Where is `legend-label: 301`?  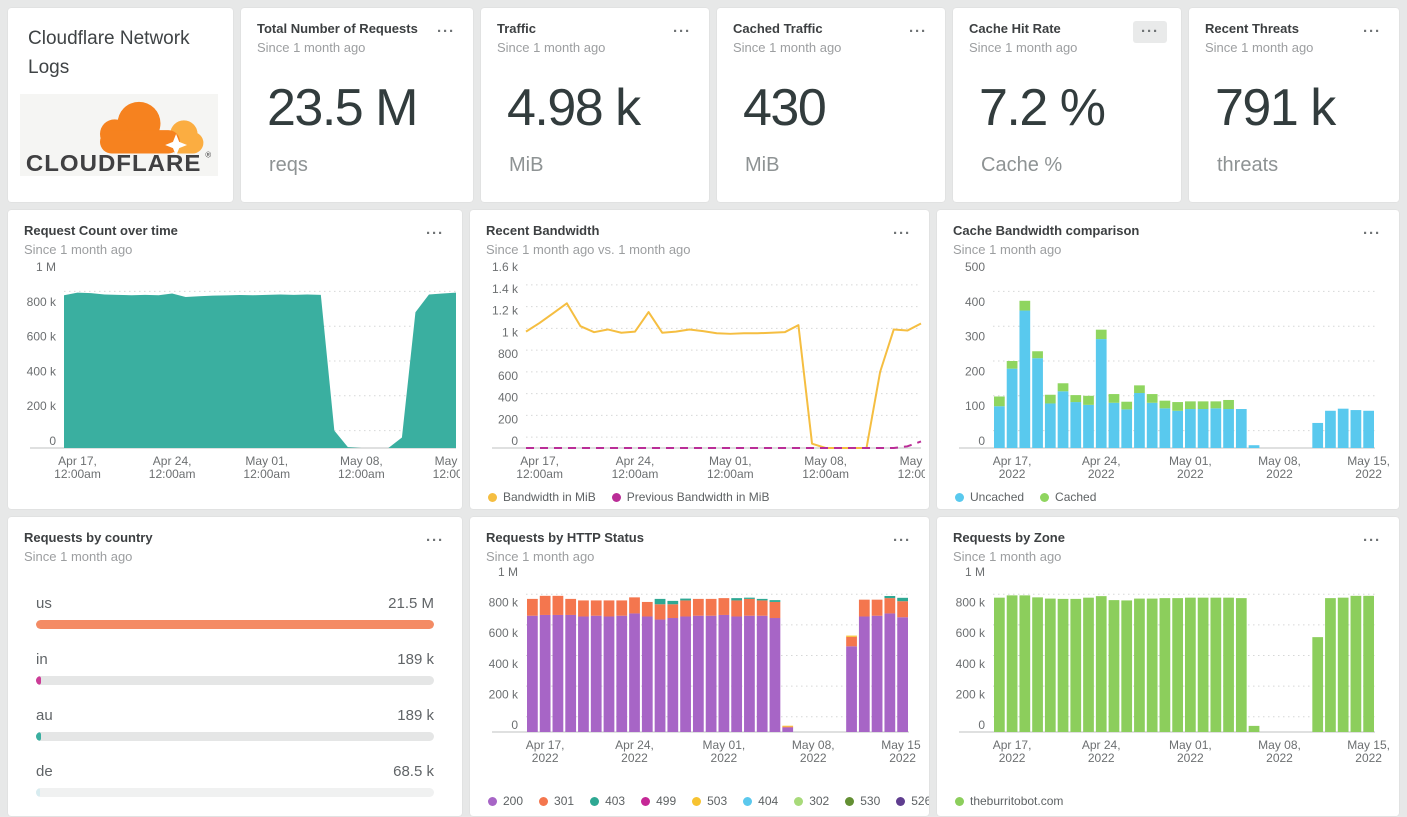
legend-label: 301 is located at coordinates (564, 801).